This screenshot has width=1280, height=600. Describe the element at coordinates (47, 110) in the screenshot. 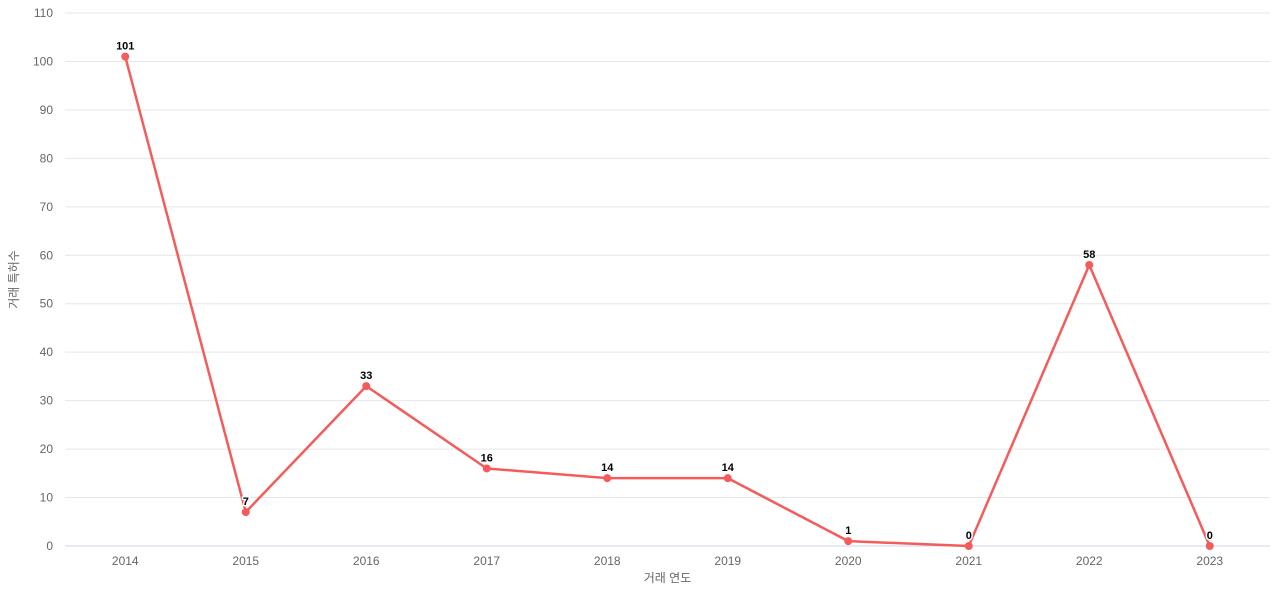

I see `y-tick-label: 90` at that location.